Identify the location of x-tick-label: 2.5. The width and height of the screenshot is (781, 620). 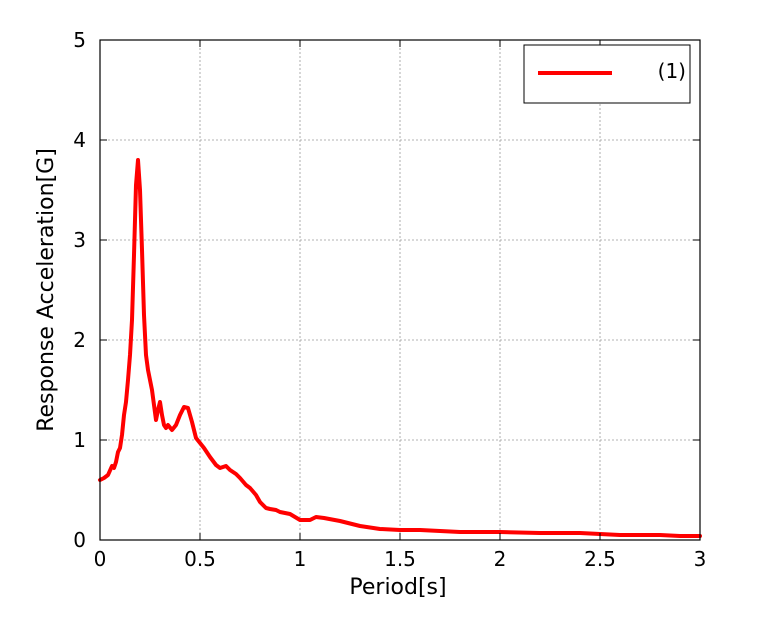
(600, 559).